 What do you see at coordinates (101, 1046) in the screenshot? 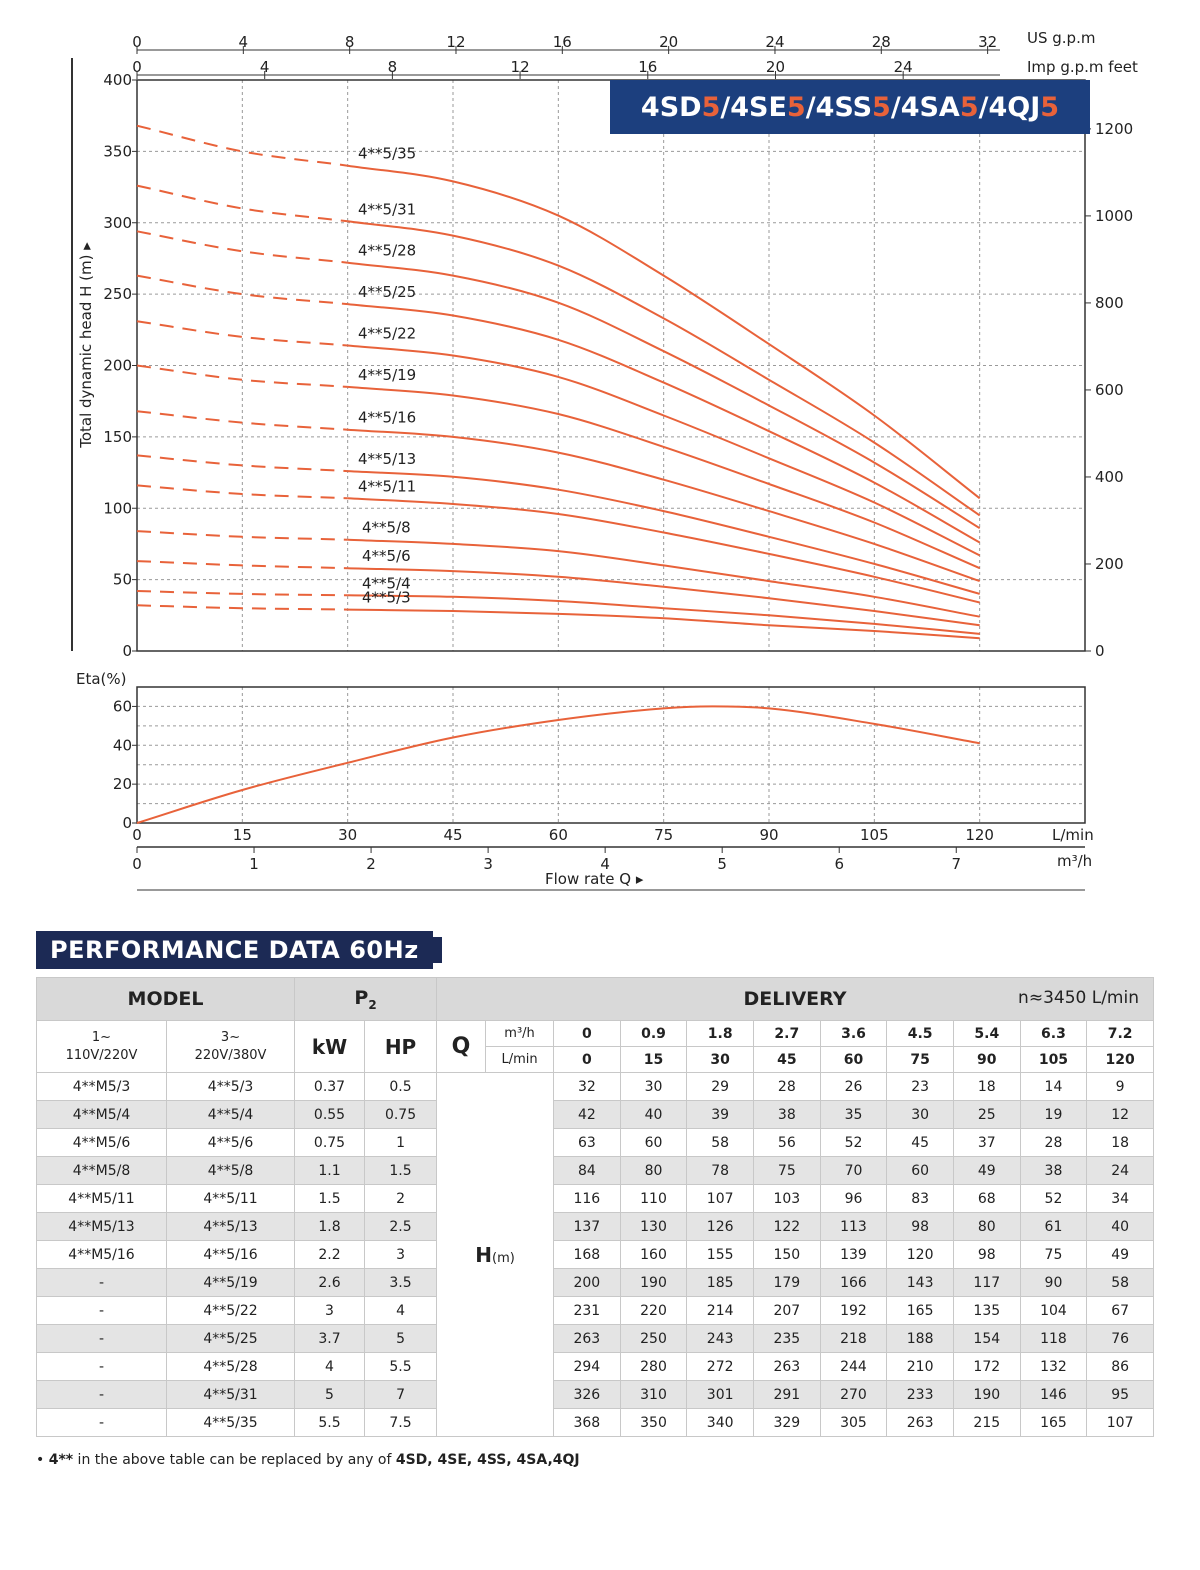
I see `phase1-header: 1~ 110V/220V` at bounding box center [101, 1046].